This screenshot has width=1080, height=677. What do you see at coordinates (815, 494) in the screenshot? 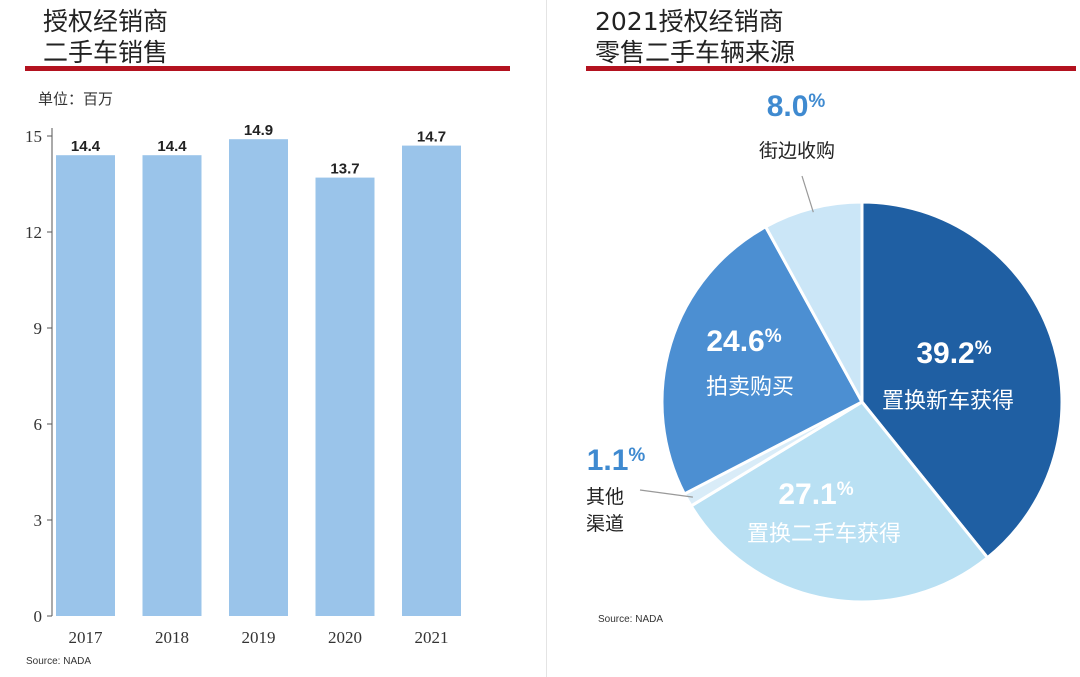
I see `pie-slice-percent-label: 27.1%` at bounding box center [815, 494].